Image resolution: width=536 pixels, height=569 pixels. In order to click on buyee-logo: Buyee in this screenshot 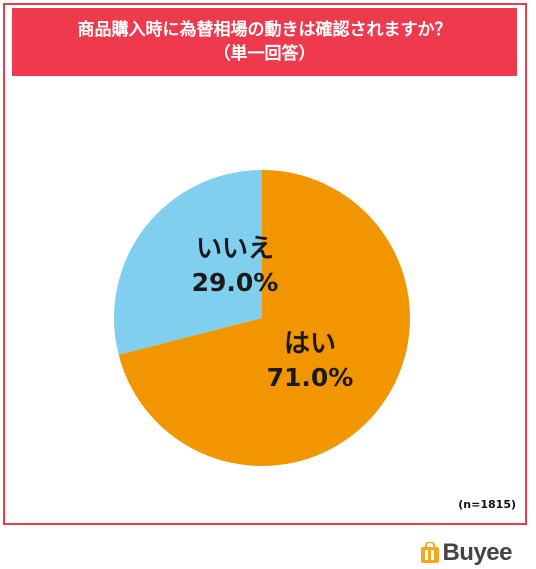, I will do `click(466, 553)`.